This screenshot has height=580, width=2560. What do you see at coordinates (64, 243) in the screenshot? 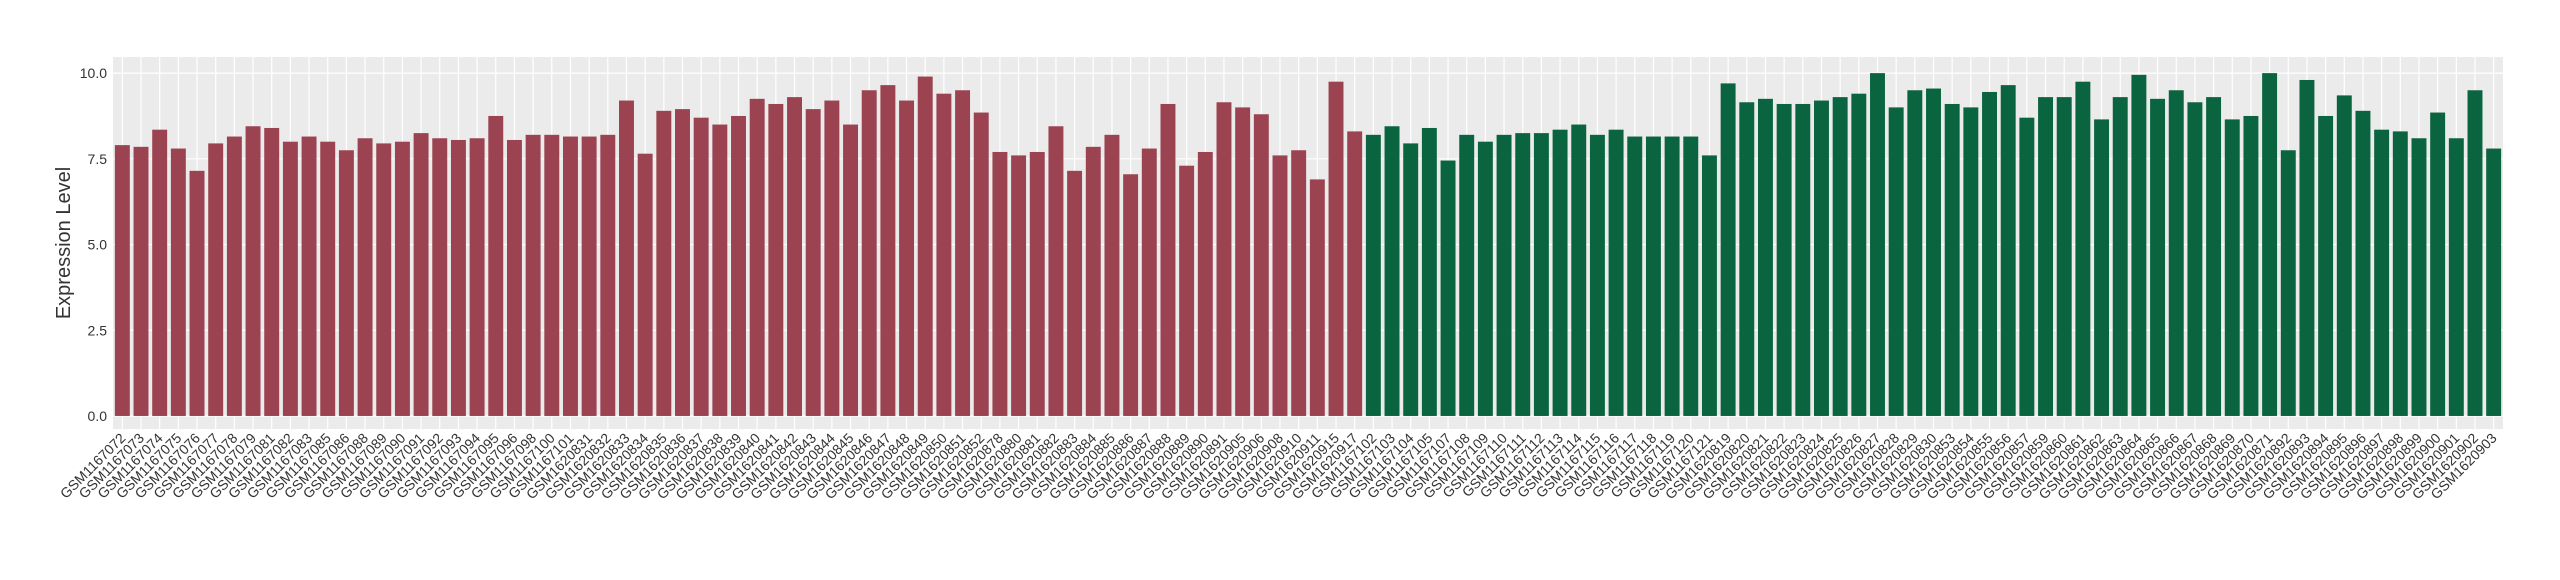
I see `y-axis-label: Expression Level` at bounding box center [64, 243].